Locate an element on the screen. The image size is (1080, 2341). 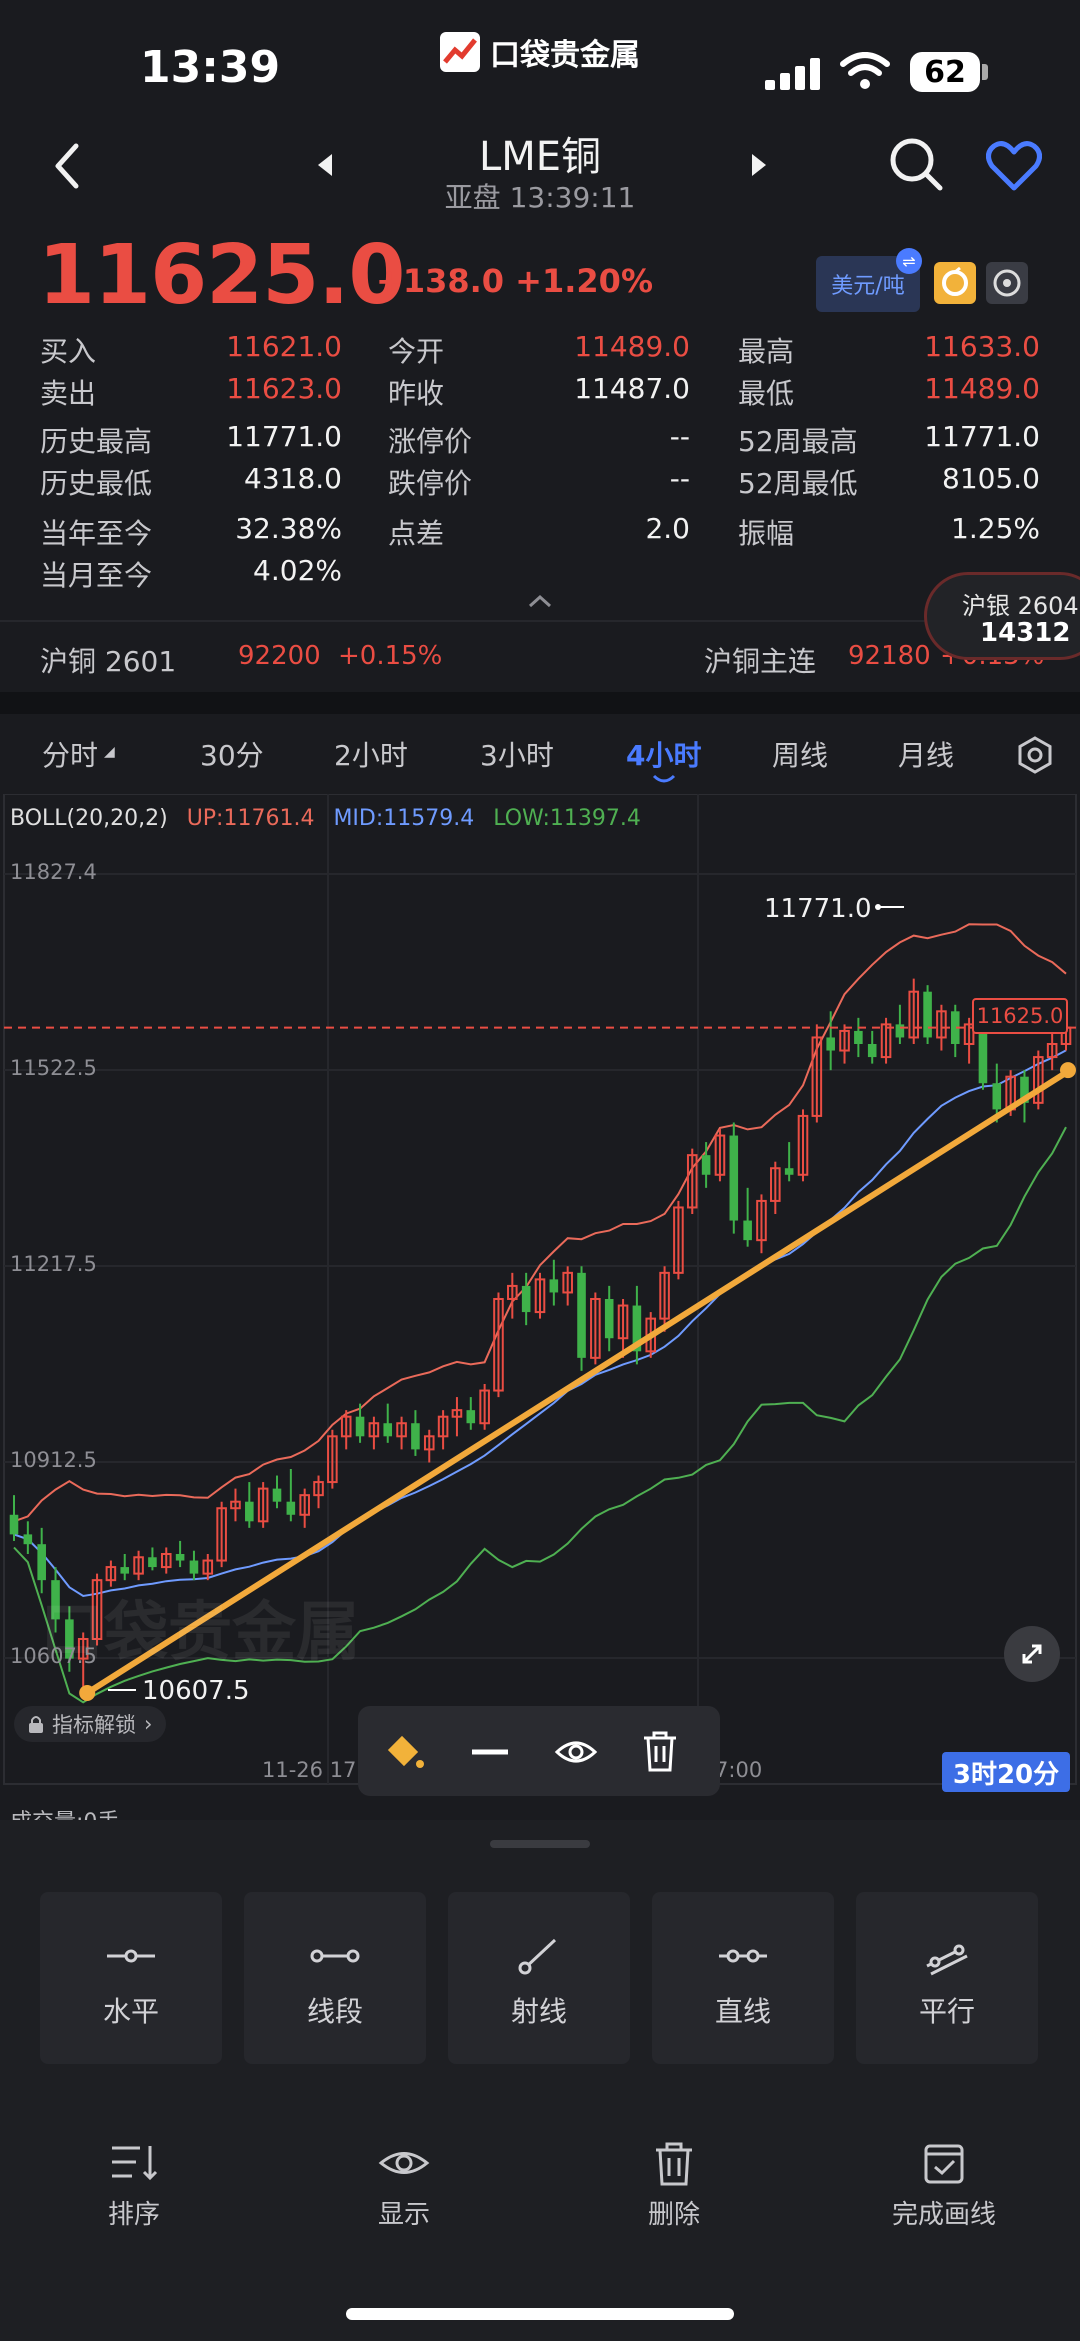
floating-quote-card is located at coordinates (1002, 616).